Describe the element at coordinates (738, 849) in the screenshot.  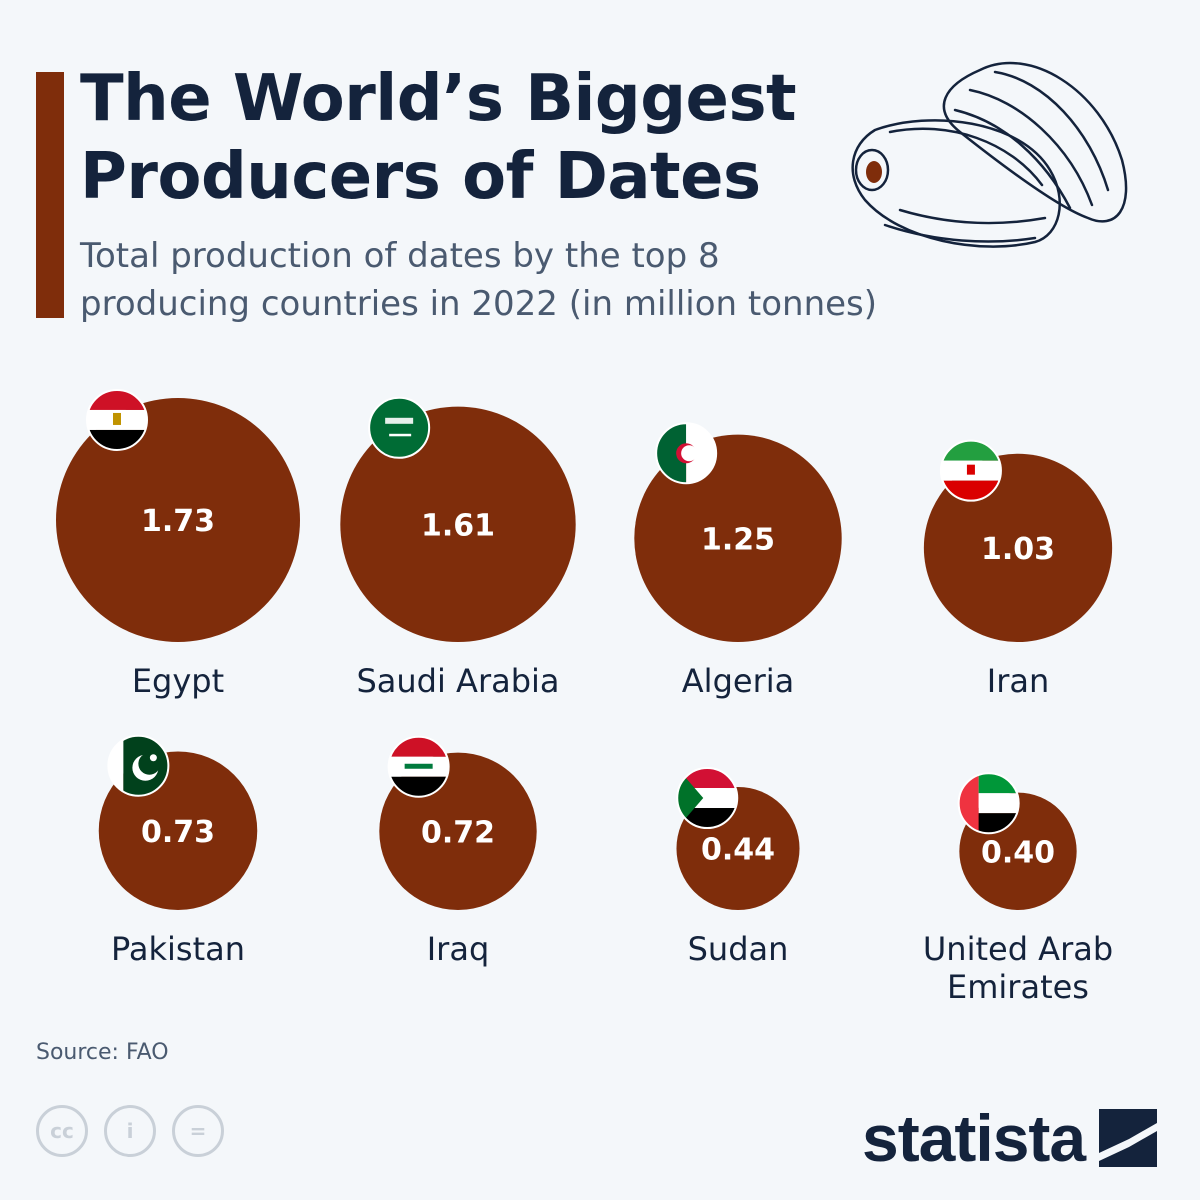
I see `bubble-value-label: 0.44` at that location.